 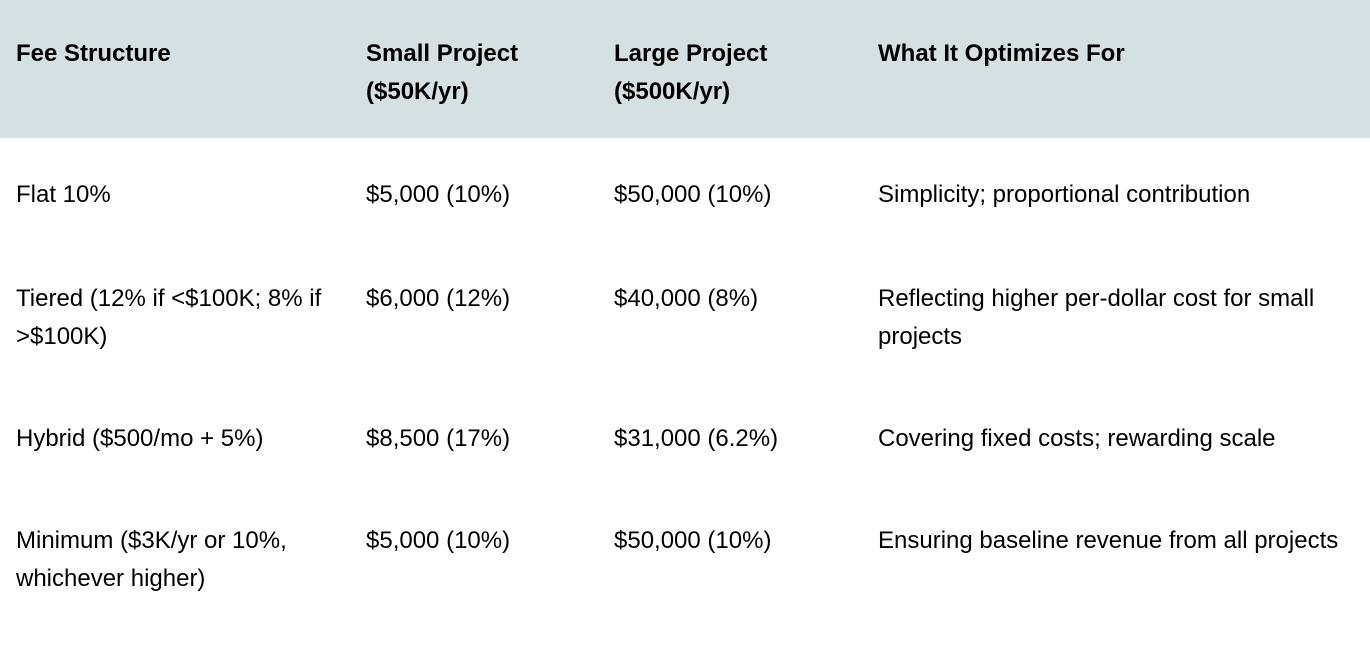 What do you see at coordinates (169, 317) in the screenshot?
I see `cell-fee-structure: Tiered (12% if <$100K; 8% if >$100K)` at bounding box center [169, 317].